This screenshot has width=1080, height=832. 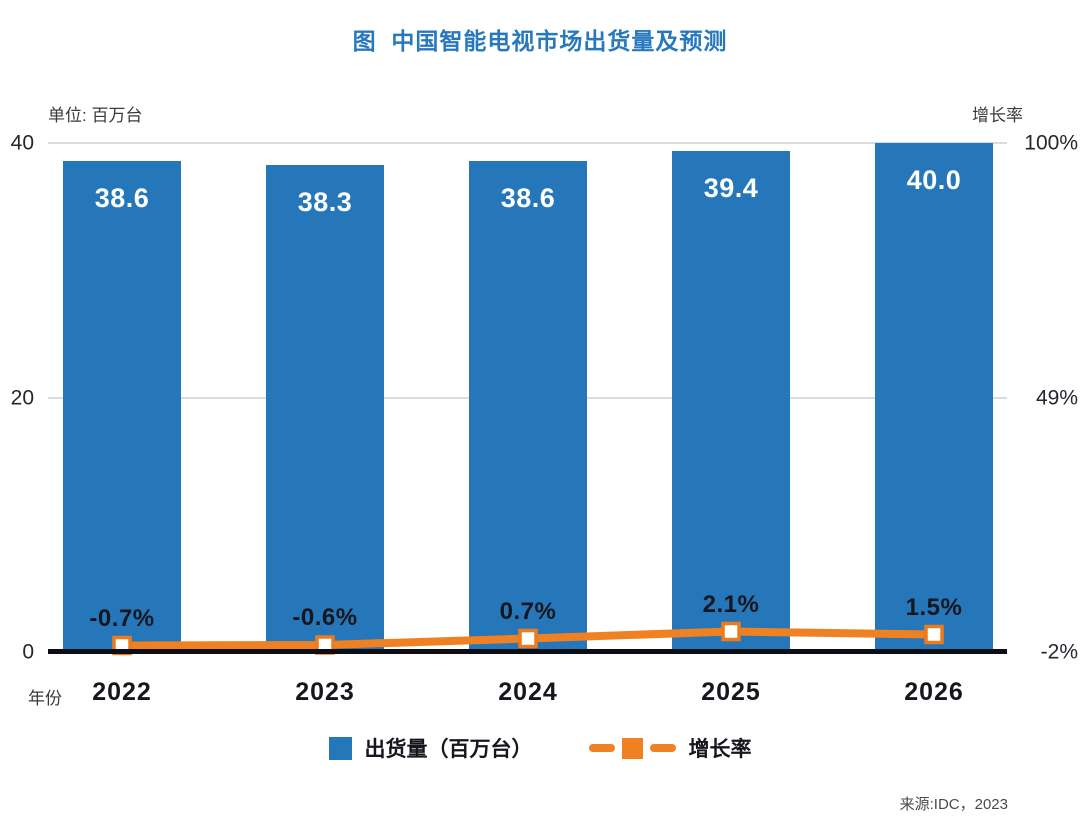 I want to click on growth-line-layer, so click(x=528, y=638).